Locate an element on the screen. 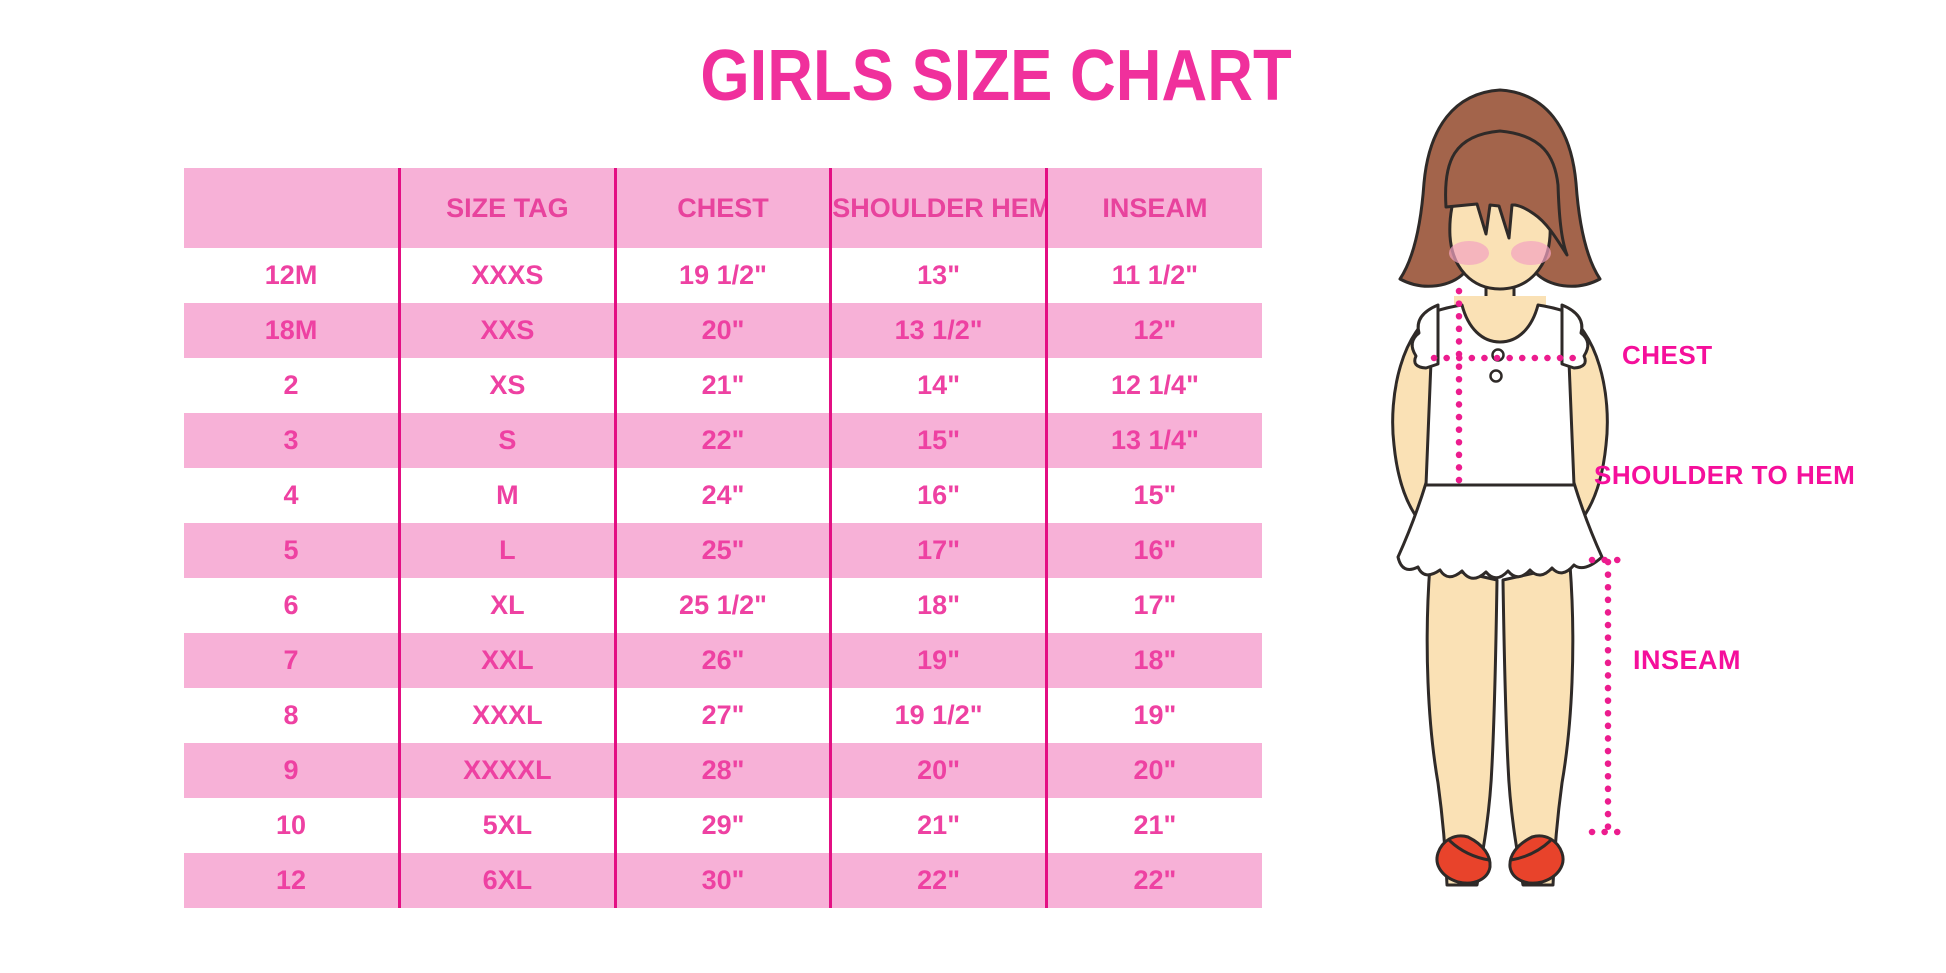 The width and height of the screenshot is (1946, 973). table-cell: 25 1/2" is located at coordinates (722, 605).